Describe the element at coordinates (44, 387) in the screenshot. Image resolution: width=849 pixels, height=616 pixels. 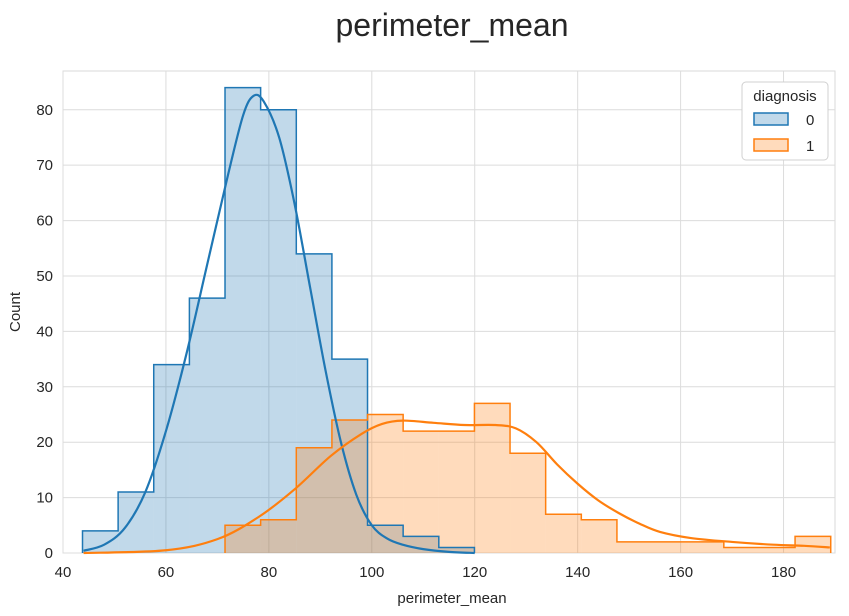
I see `y-tick-label: 30` at that location.